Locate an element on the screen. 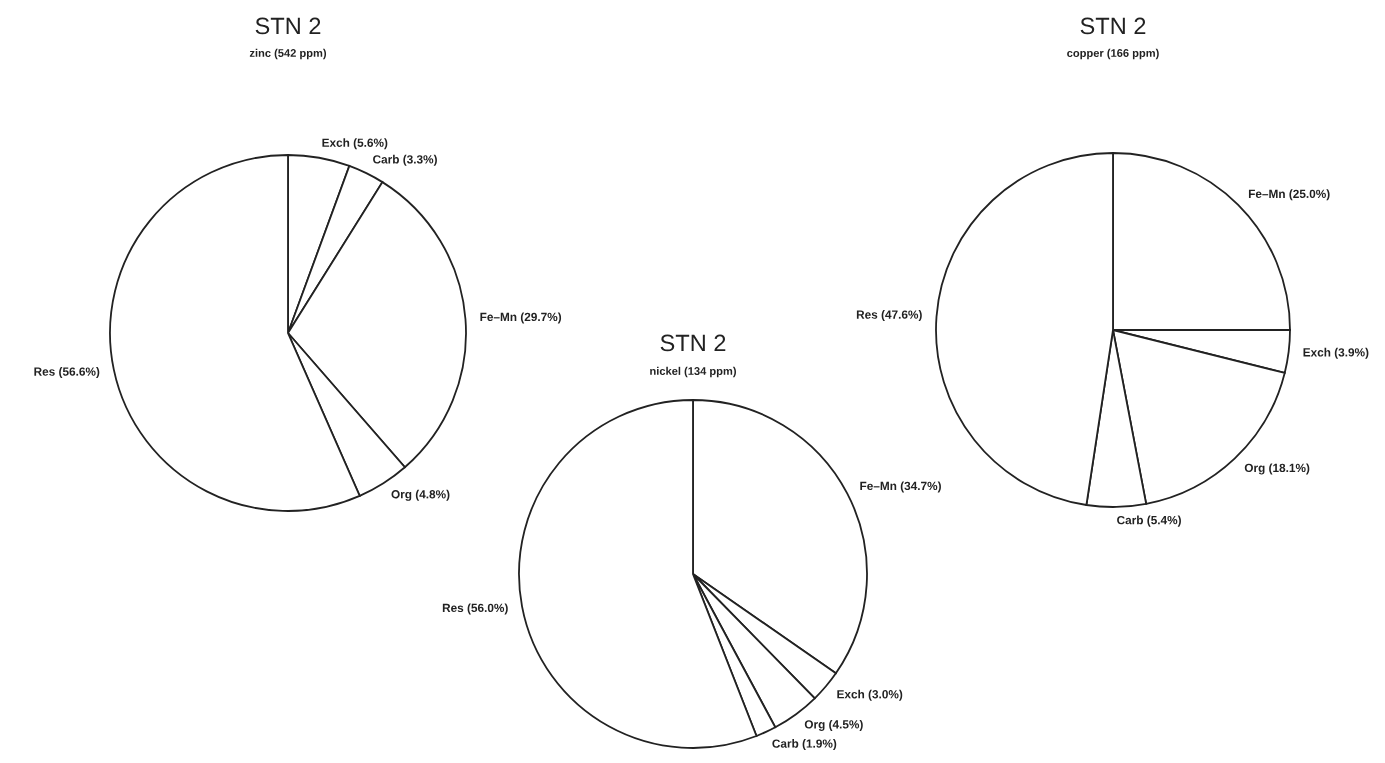  slice-label: Exch (3.0%) is located at coordinates (870, 695).